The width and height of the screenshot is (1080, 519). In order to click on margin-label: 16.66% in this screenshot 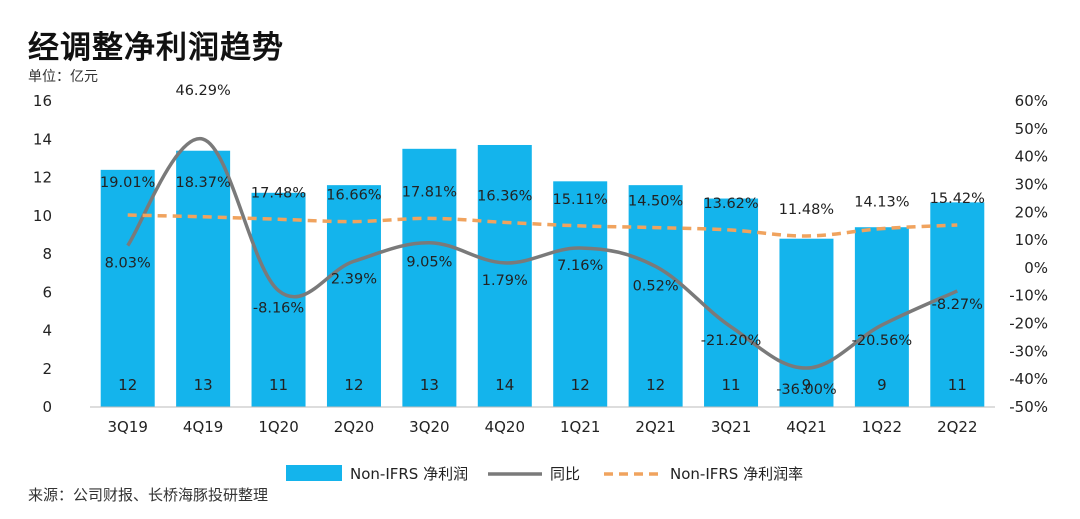, I will do `click(353, 196)`.